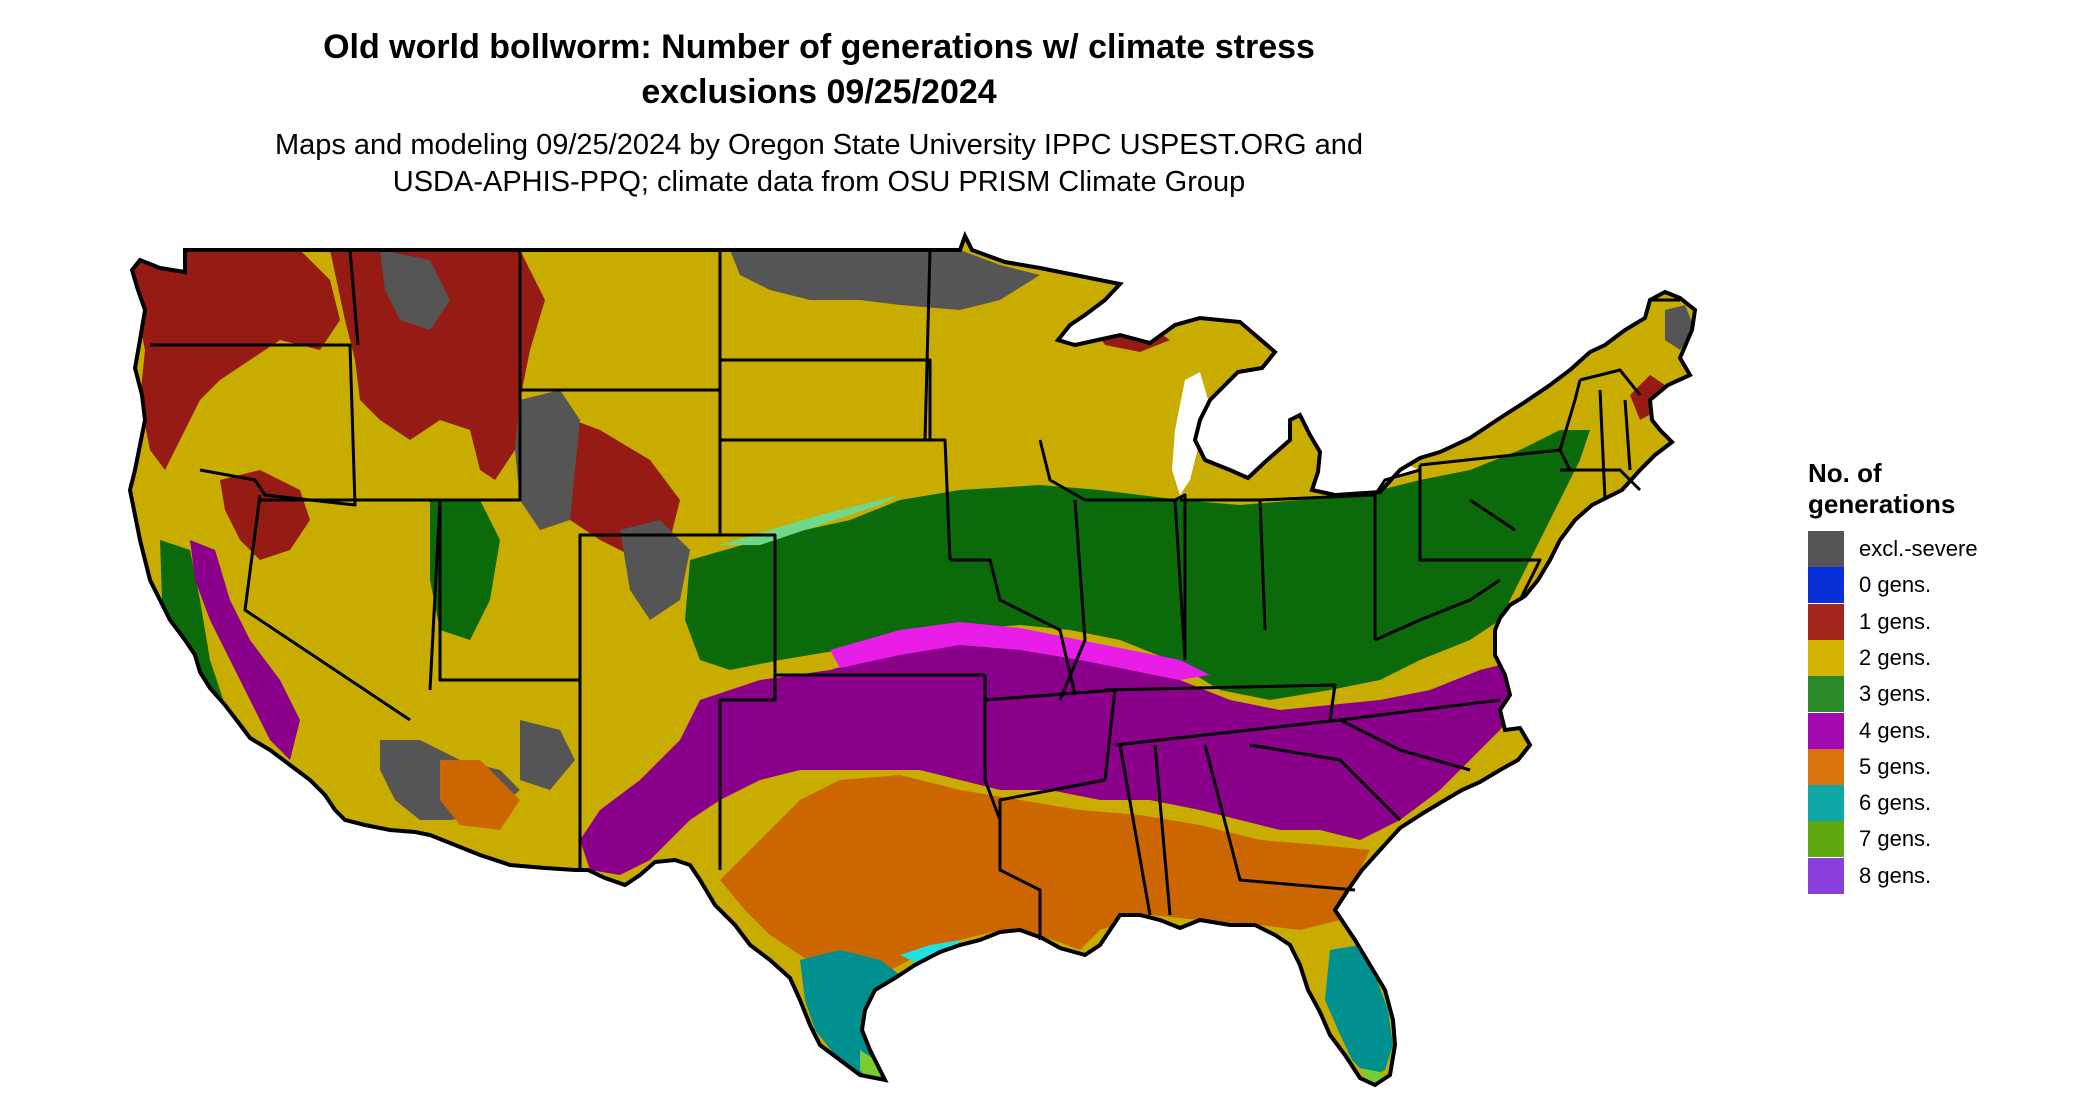 This screenshot has height=1116, width=2100. What do you see at coordinates (1938, 839) in the screenshot?
I see `legend-item: 7 gens.` at bounding box center [1938, 839].